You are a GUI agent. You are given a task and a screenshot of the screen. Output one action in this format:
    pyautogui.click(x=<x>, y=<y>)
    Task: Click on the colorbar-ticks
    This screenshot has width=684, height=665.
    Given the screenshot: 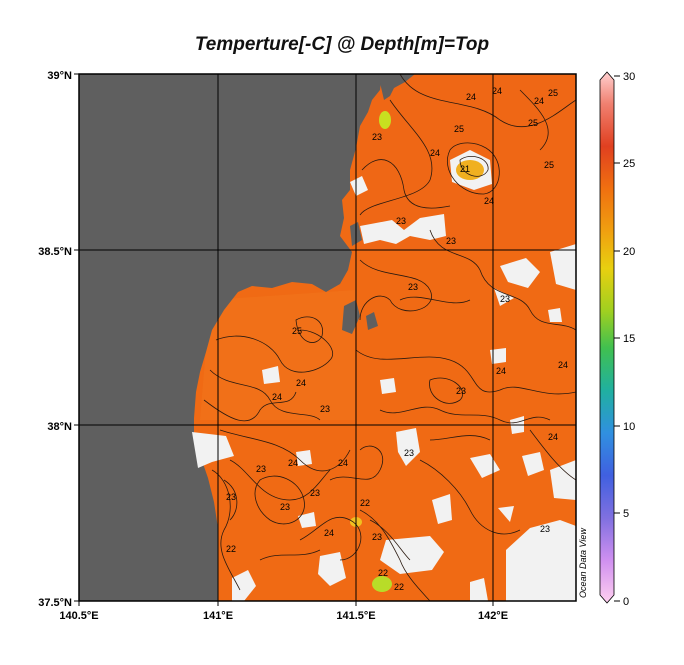 What is the action you would take?
    pyautogui.click(x=617, y=338)
    